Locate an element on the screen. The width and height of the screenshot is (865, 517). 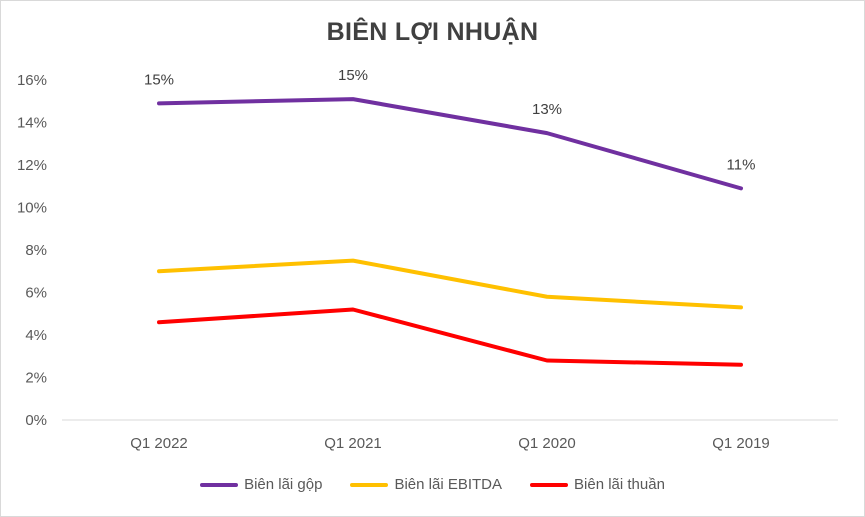
legend-label: Biên lãi gộp is located at coordinates (283, 484).